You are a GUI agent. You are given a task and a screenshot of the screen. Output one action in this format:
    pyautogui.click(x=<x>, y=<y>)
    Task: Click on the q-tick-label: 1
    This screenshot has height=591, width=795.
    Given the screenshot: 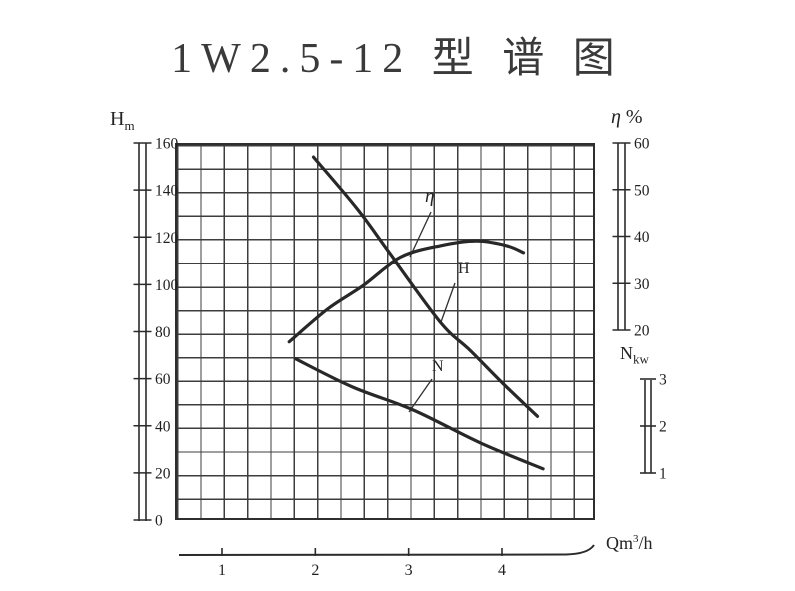 What is the action you would take?
    pyautogui.click(x=222, y=570)
    